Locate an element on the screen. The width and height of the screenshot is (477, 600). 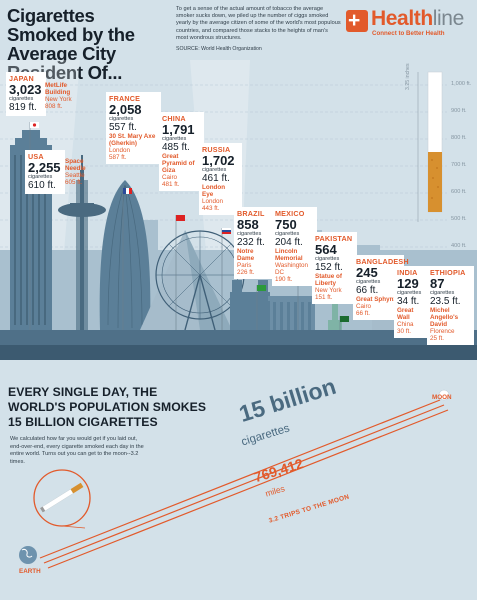
stack-height: 557 ft. is located at coordinates (123, 127).